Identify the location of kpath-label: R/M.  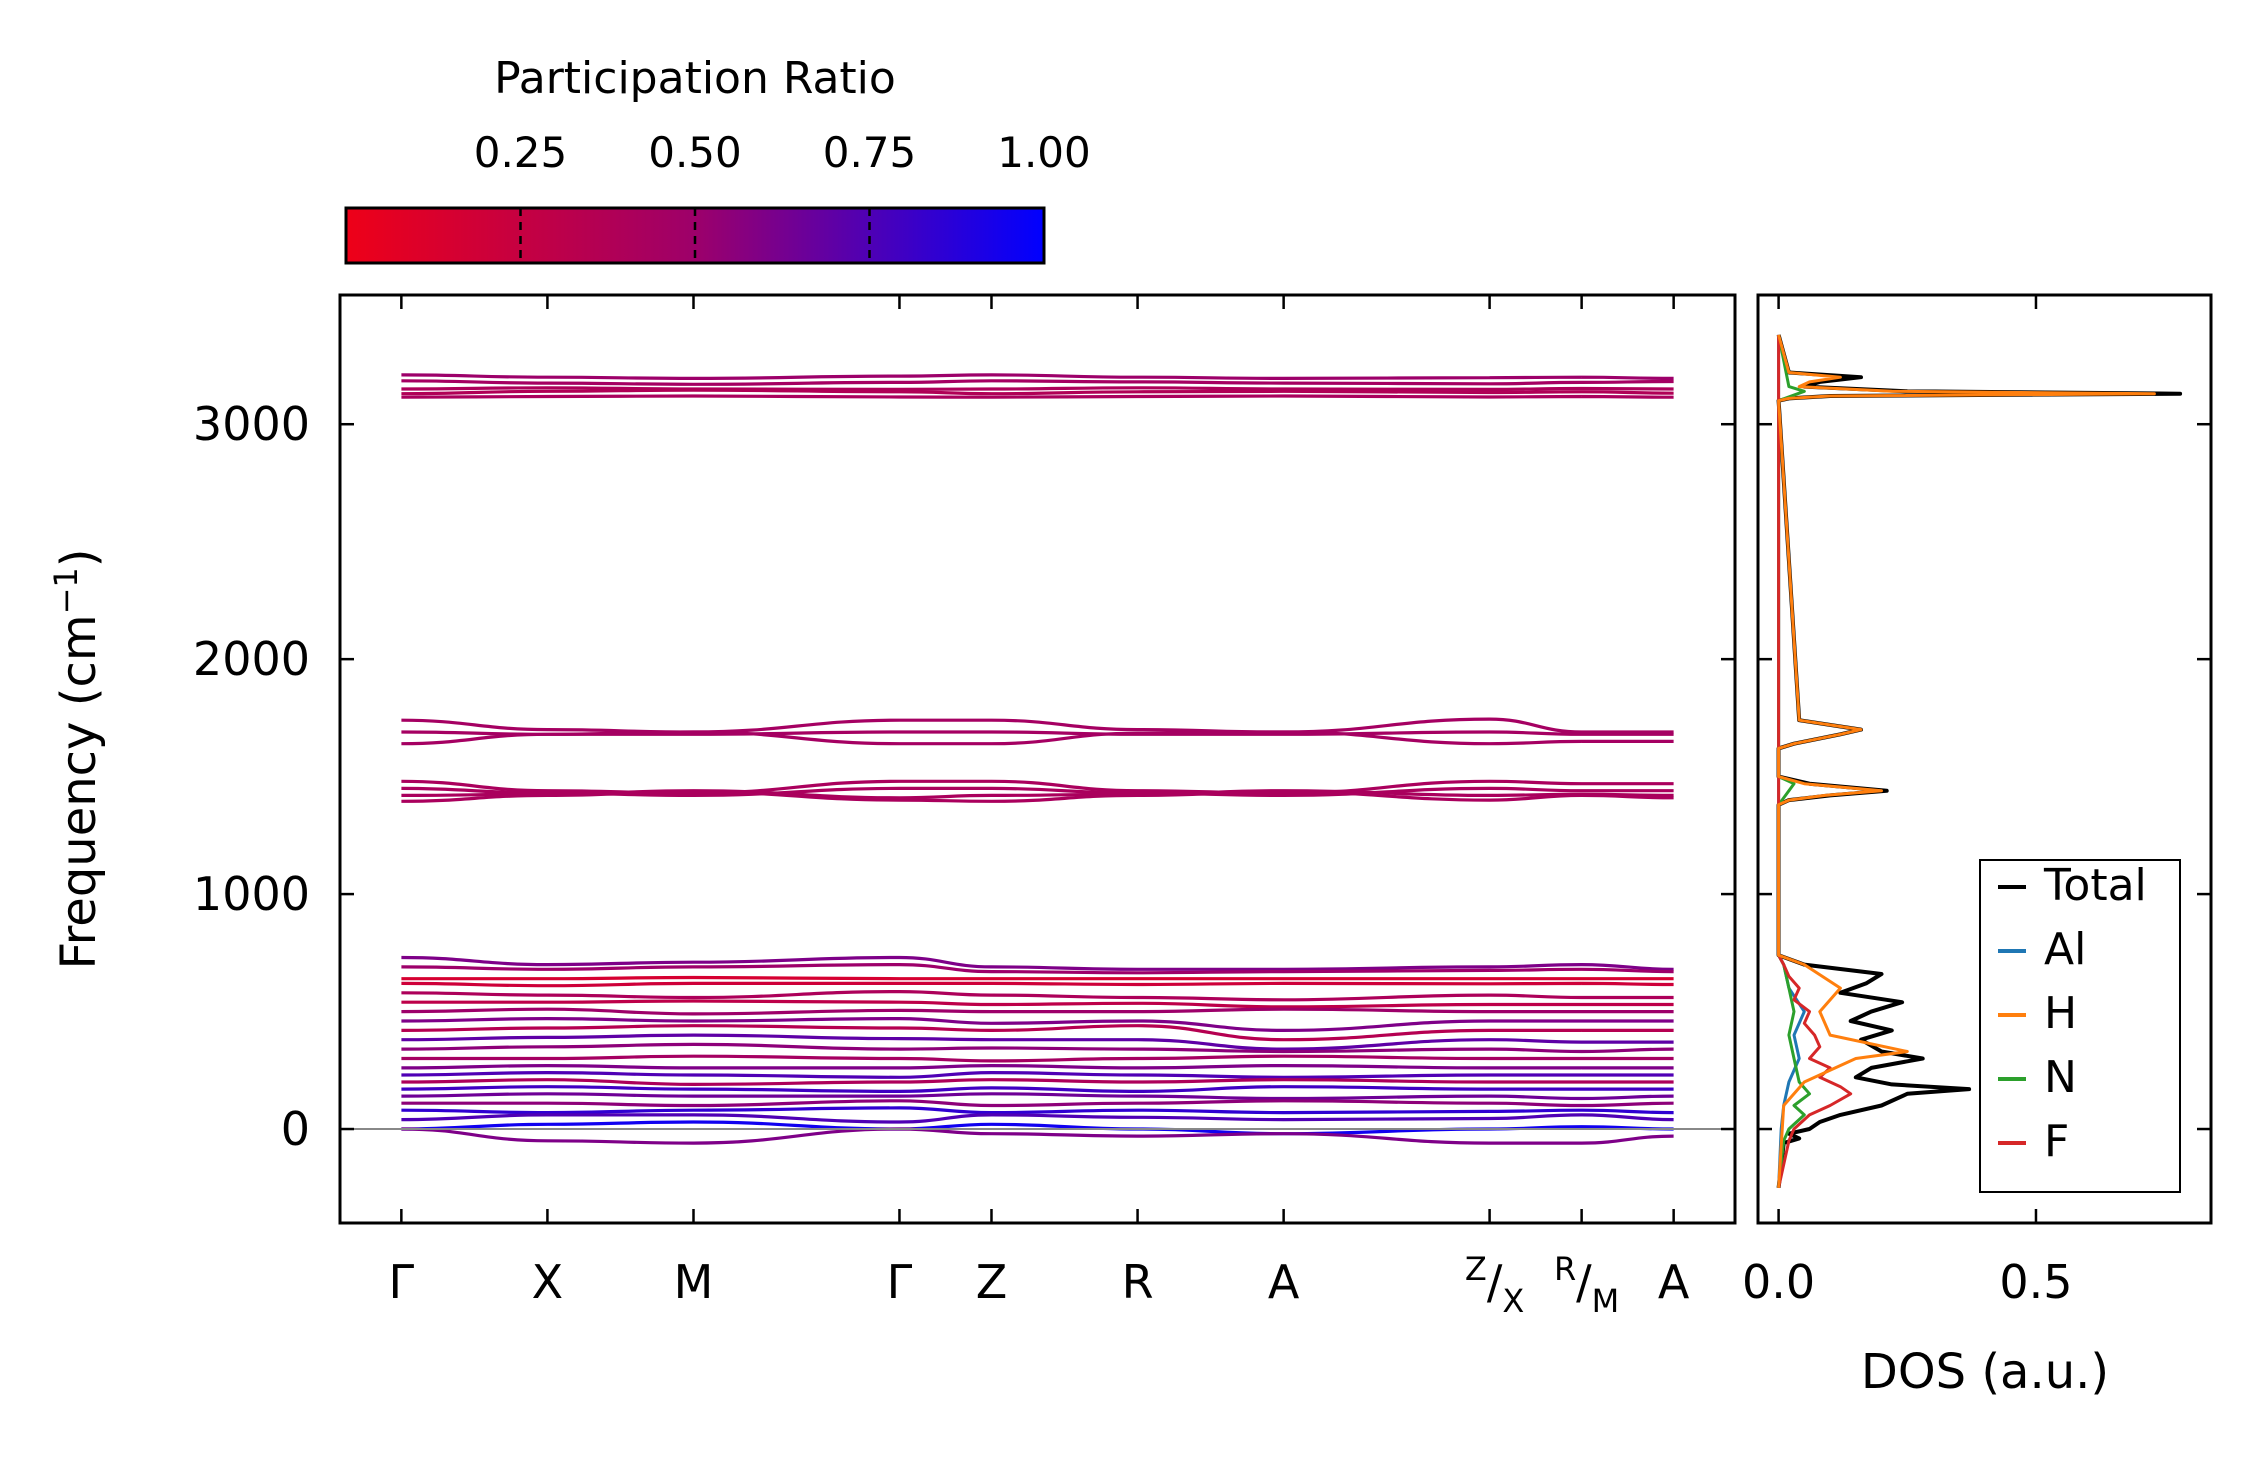
(1586, 1285).